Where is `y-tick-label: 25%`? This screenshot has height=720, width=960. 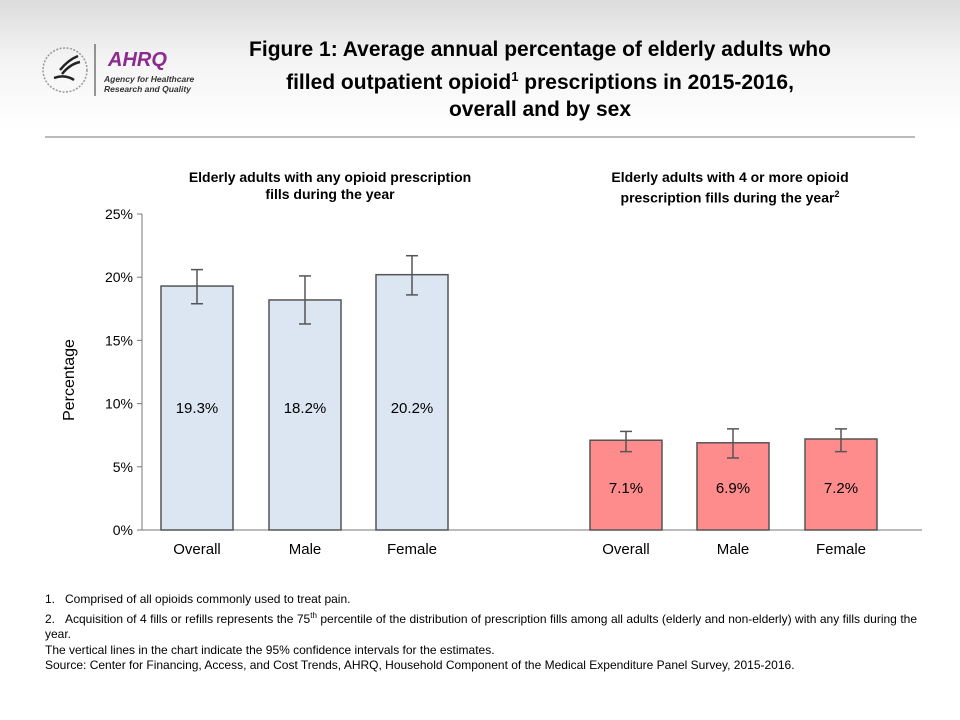 y-tick-label: 25% is located at coordinates (119, 214).